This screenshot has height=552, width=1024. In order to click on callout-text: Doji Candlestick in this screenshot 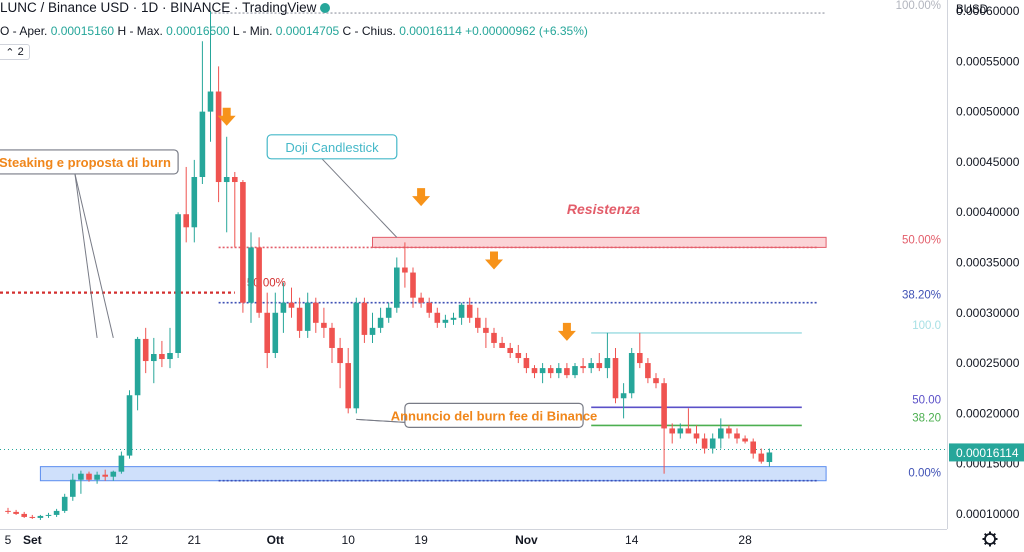, I will do `click(332, 147)`.